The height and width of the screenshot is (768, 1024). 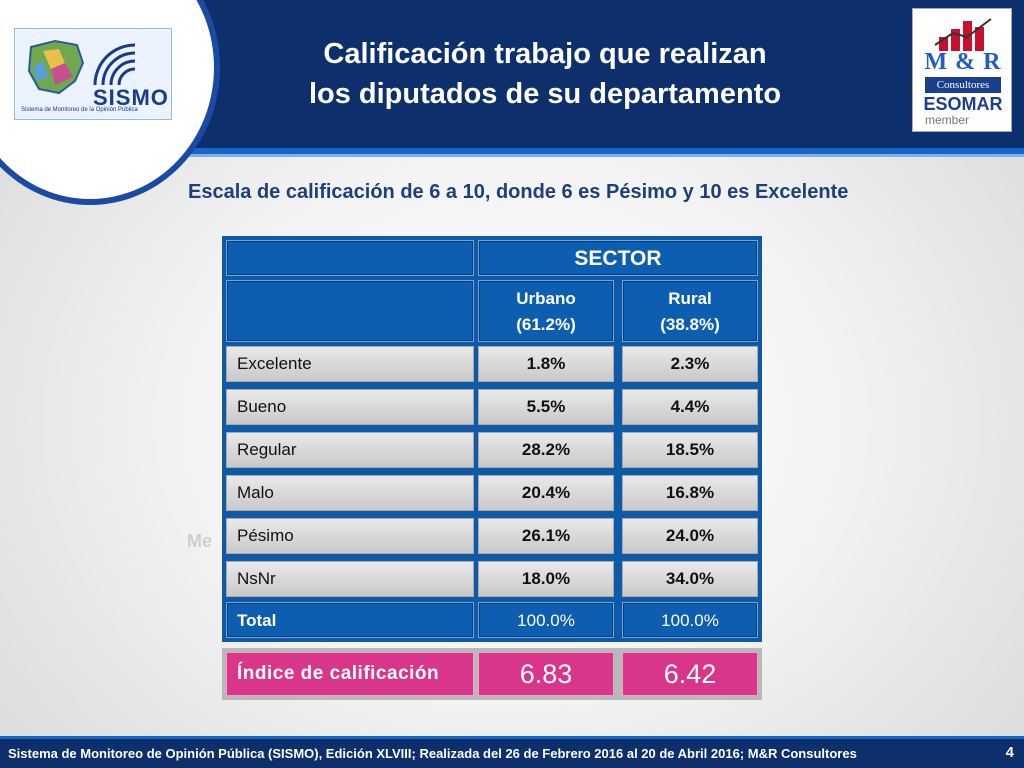 I want to click on column-header-urbano: Urbano (61.2%), so click(x=546, y=311).